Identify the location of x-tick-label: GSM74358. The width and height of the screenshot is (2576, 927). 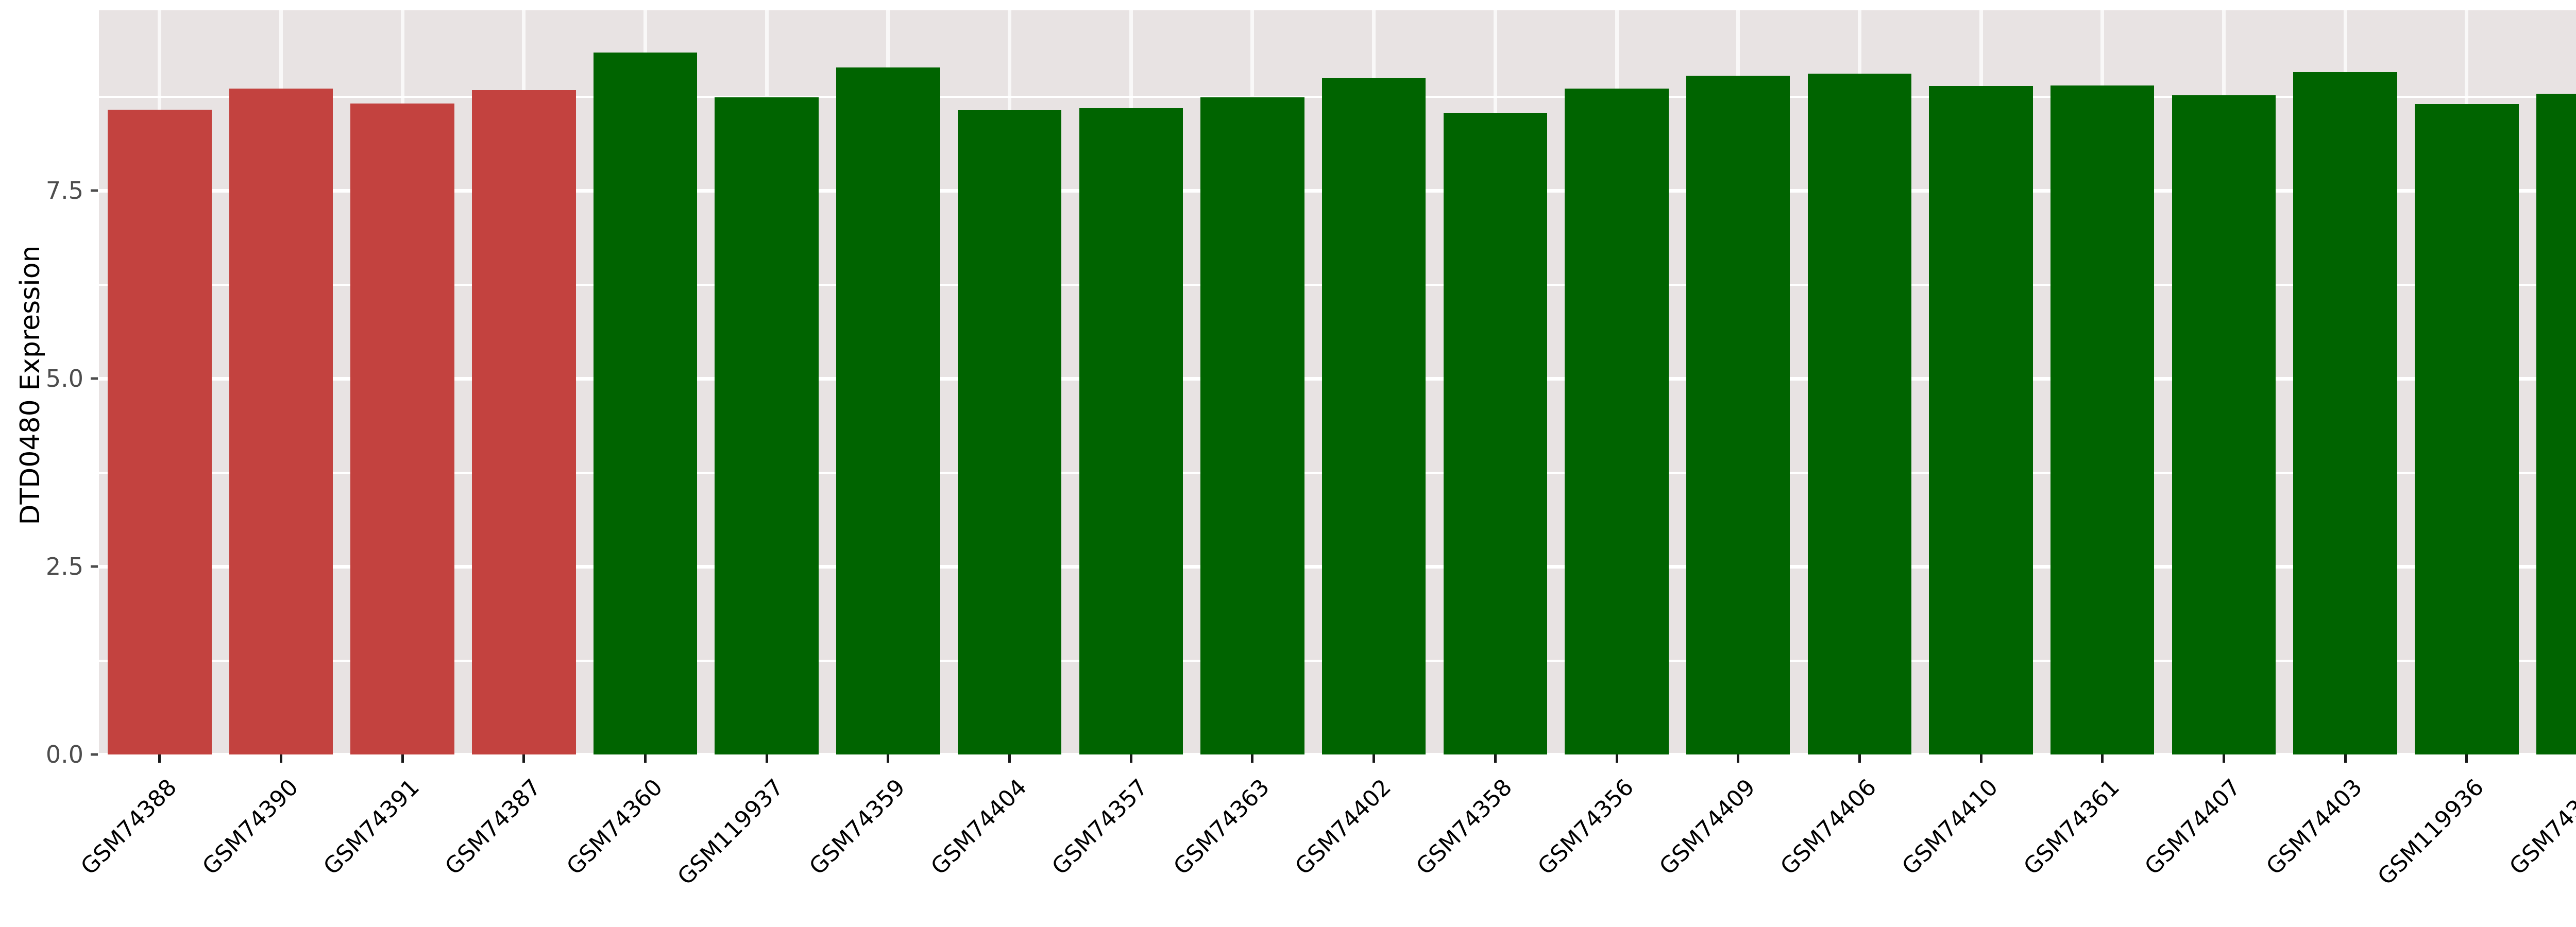
(1464, 827).